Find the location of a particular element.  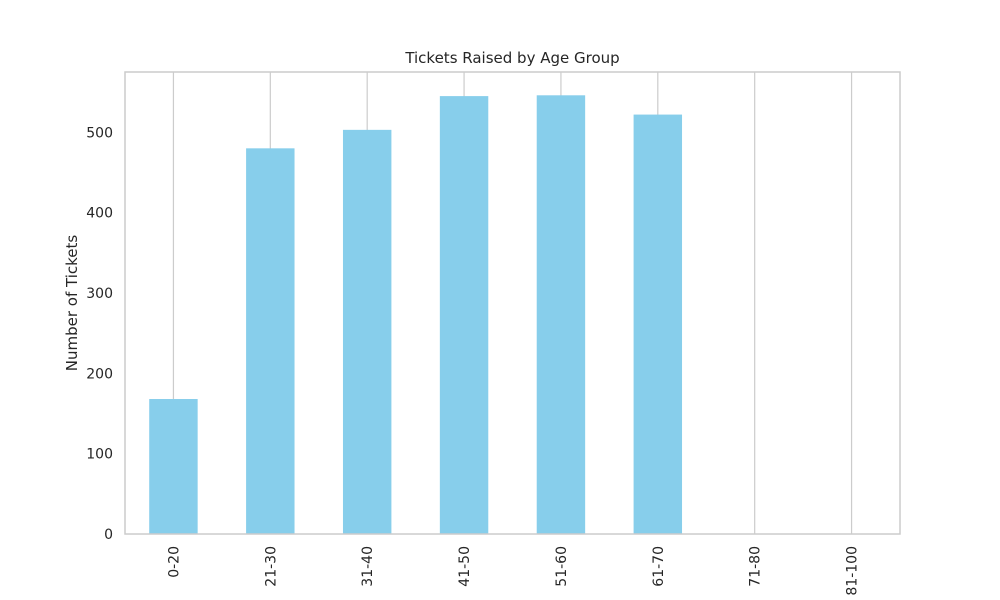

x-tick-label-21-30: 21-30 is located at coordinates (271, 566).